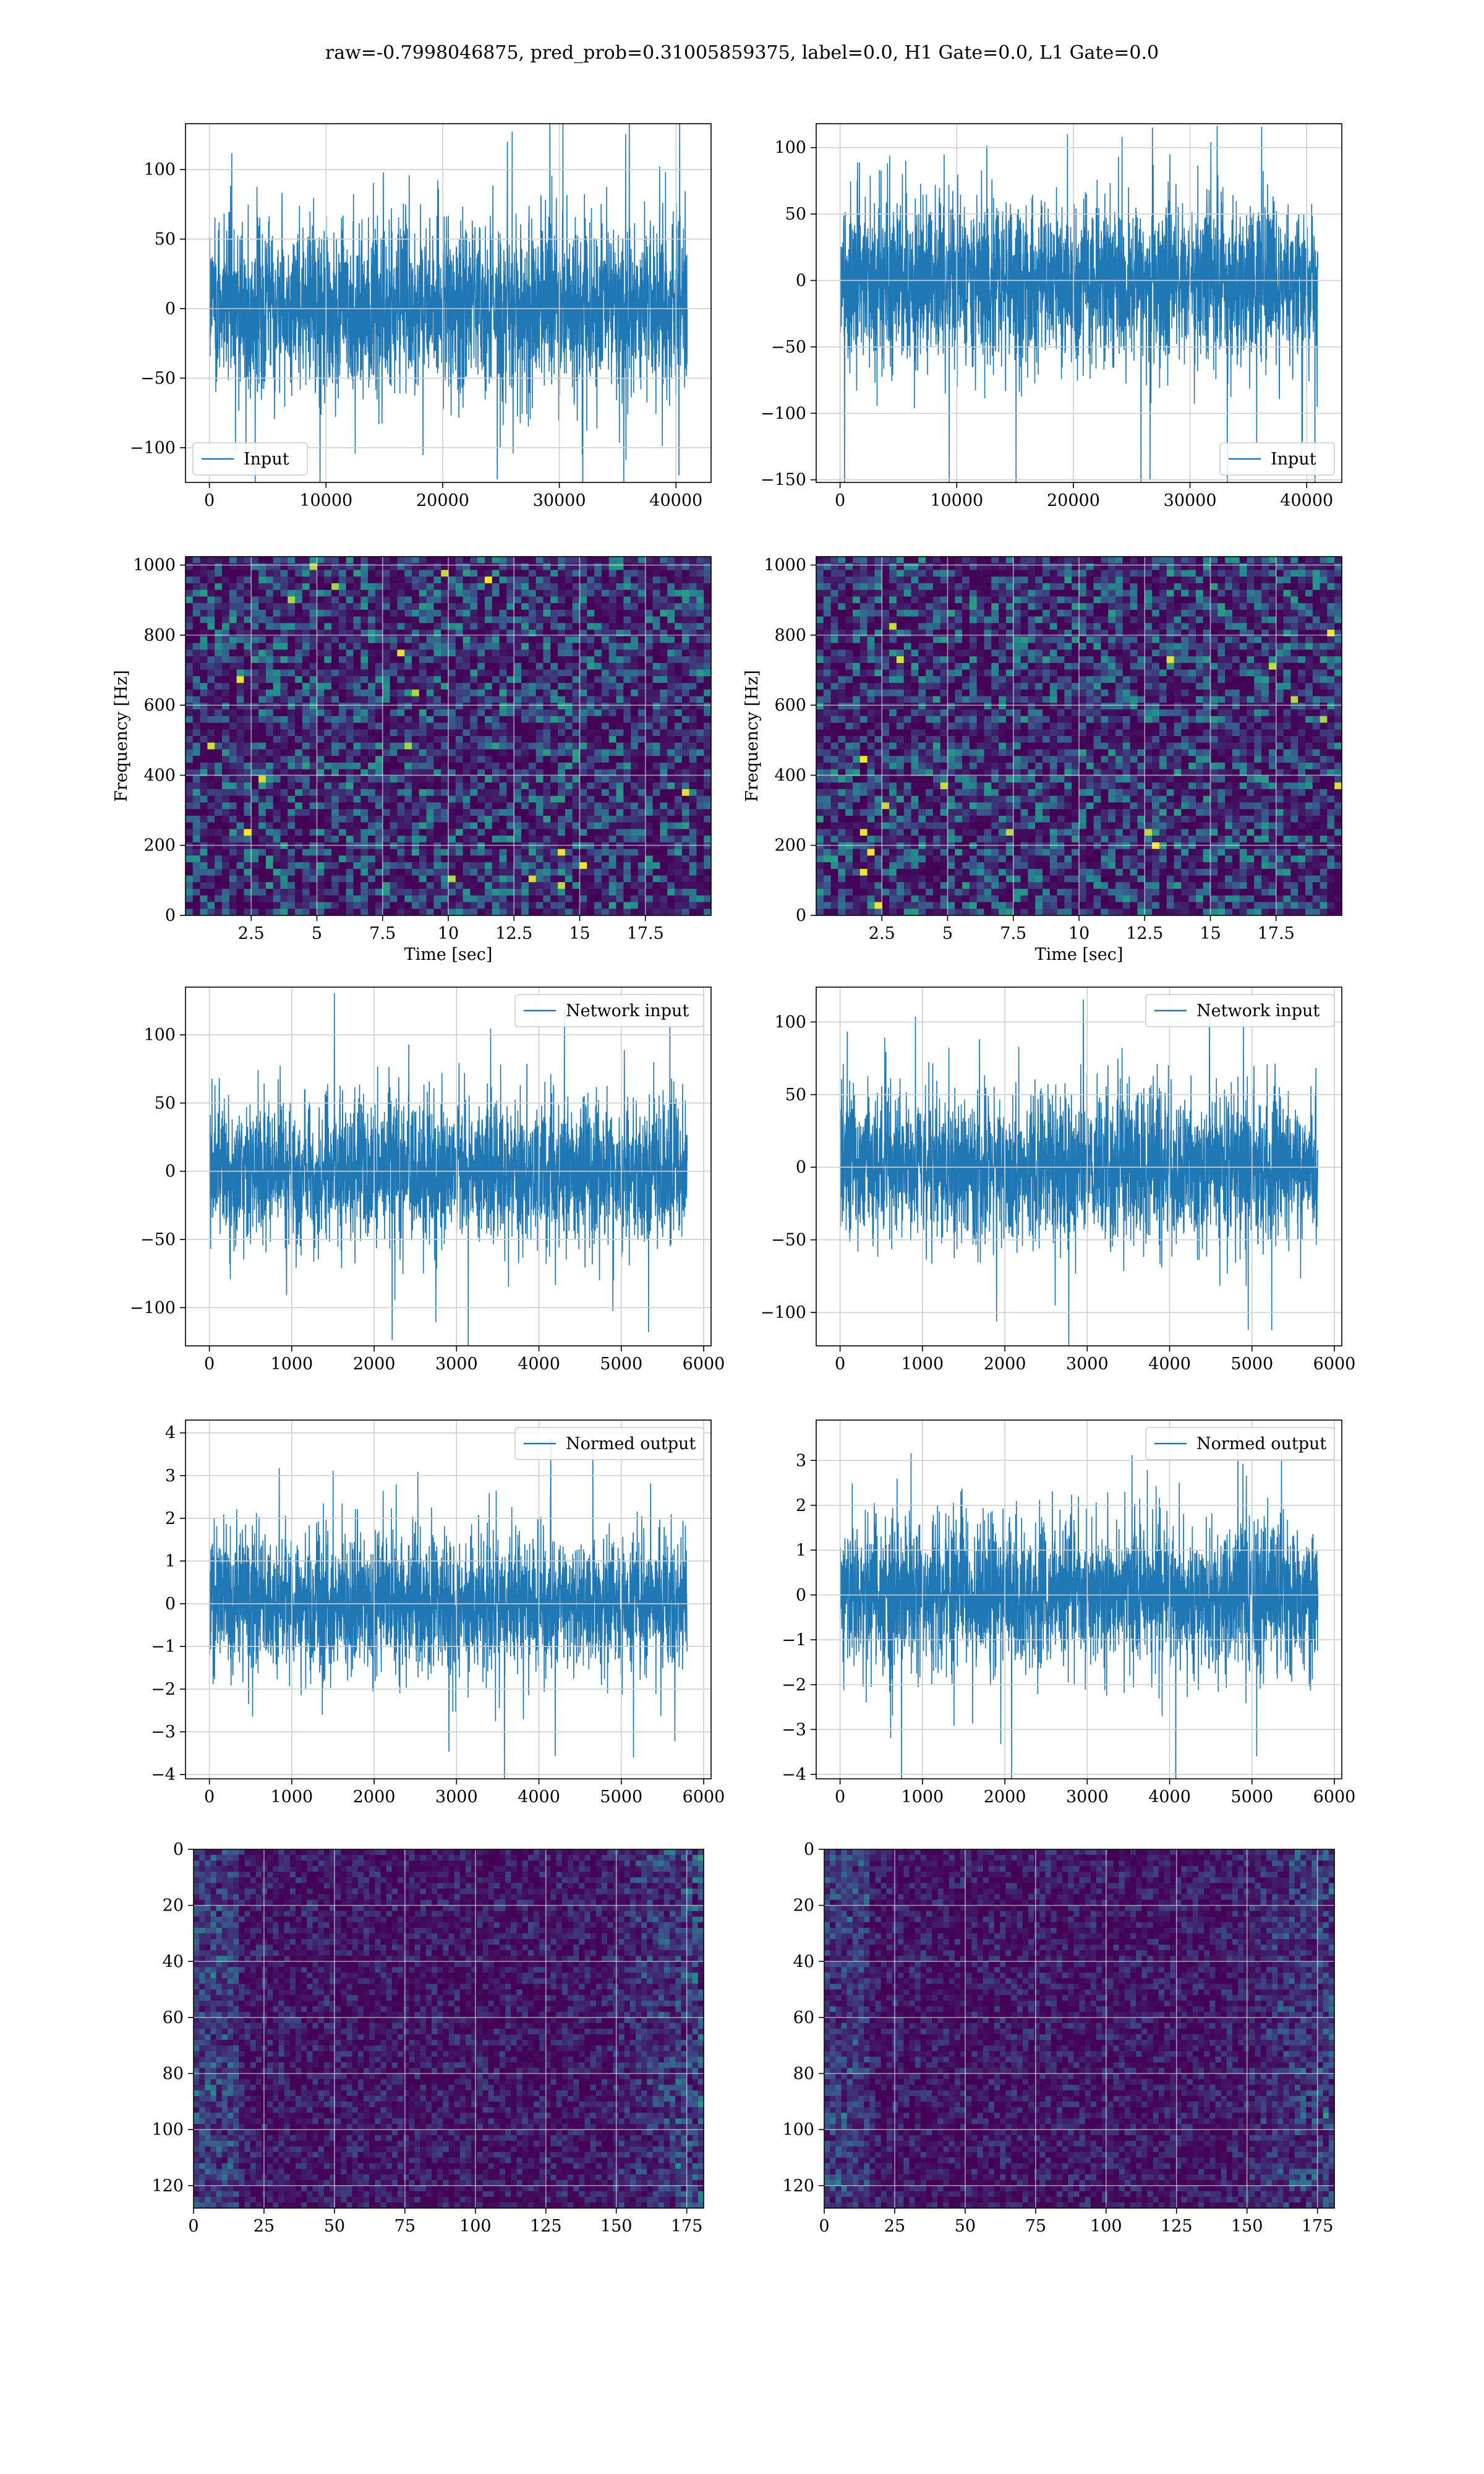  Describe the element at coordinates (803, 1906) in the screenshot. I see `y-tick-label: 20` at that location.